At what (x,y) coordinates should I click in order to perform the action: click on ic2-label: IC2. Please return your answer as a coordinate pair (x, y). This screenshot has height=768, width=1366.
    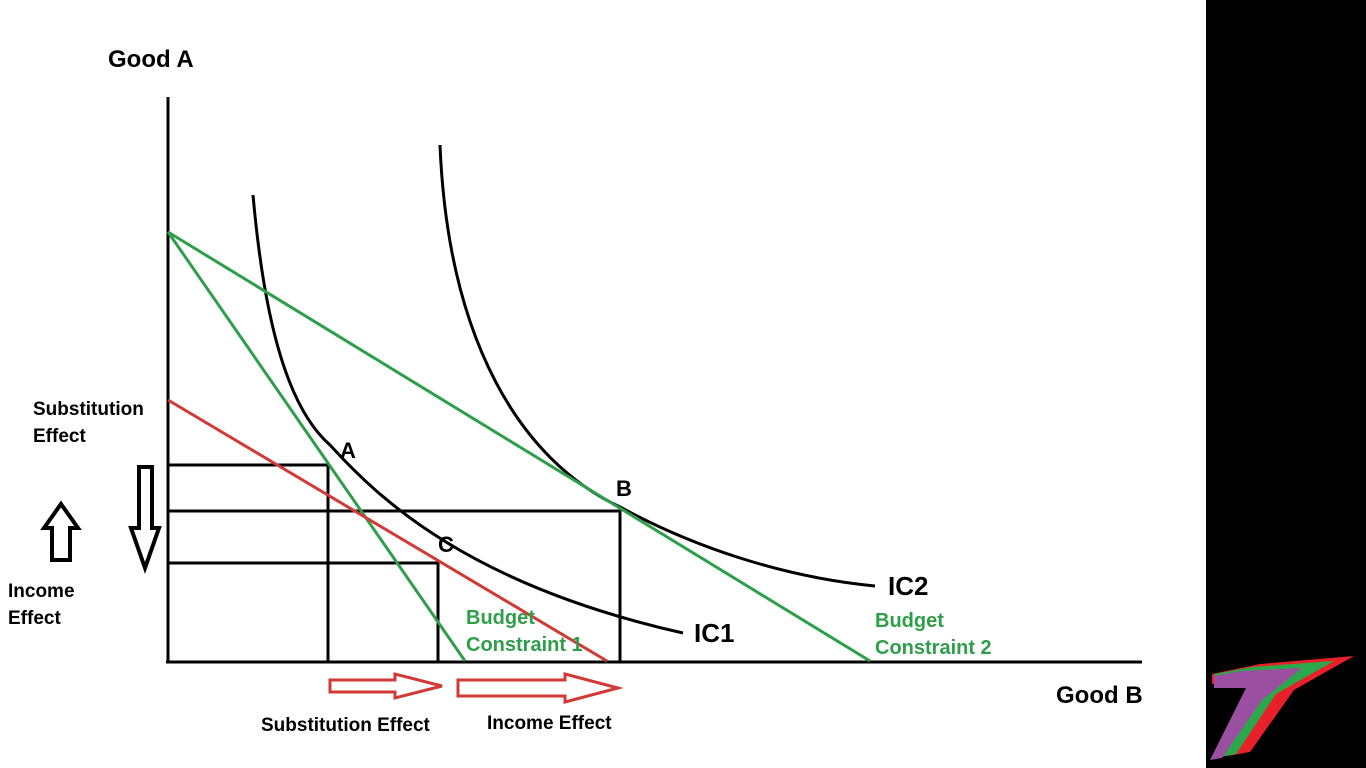
    Looking at the image, I should click on (908, 586).